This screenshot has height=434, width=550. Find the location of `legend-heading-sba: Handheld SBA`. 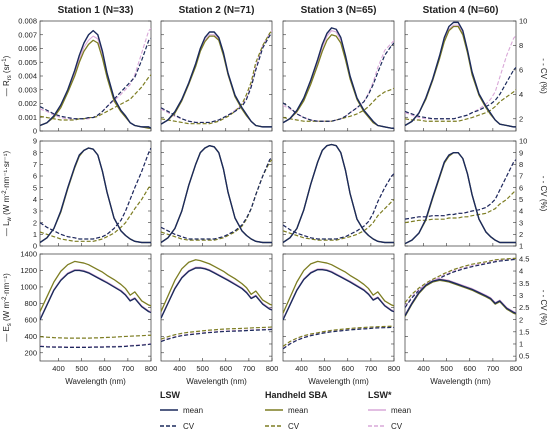

legend-heading-sba: Handheld SBA is located at coordinates (296, 395).